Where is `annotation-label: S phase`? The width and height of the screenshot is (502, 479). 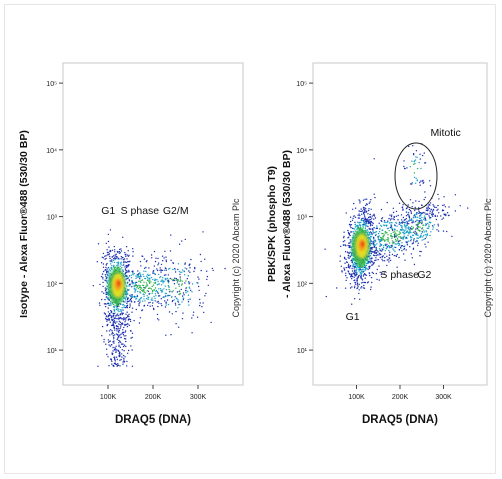 annotation-label: S phase is located at coordinates (140, 211).